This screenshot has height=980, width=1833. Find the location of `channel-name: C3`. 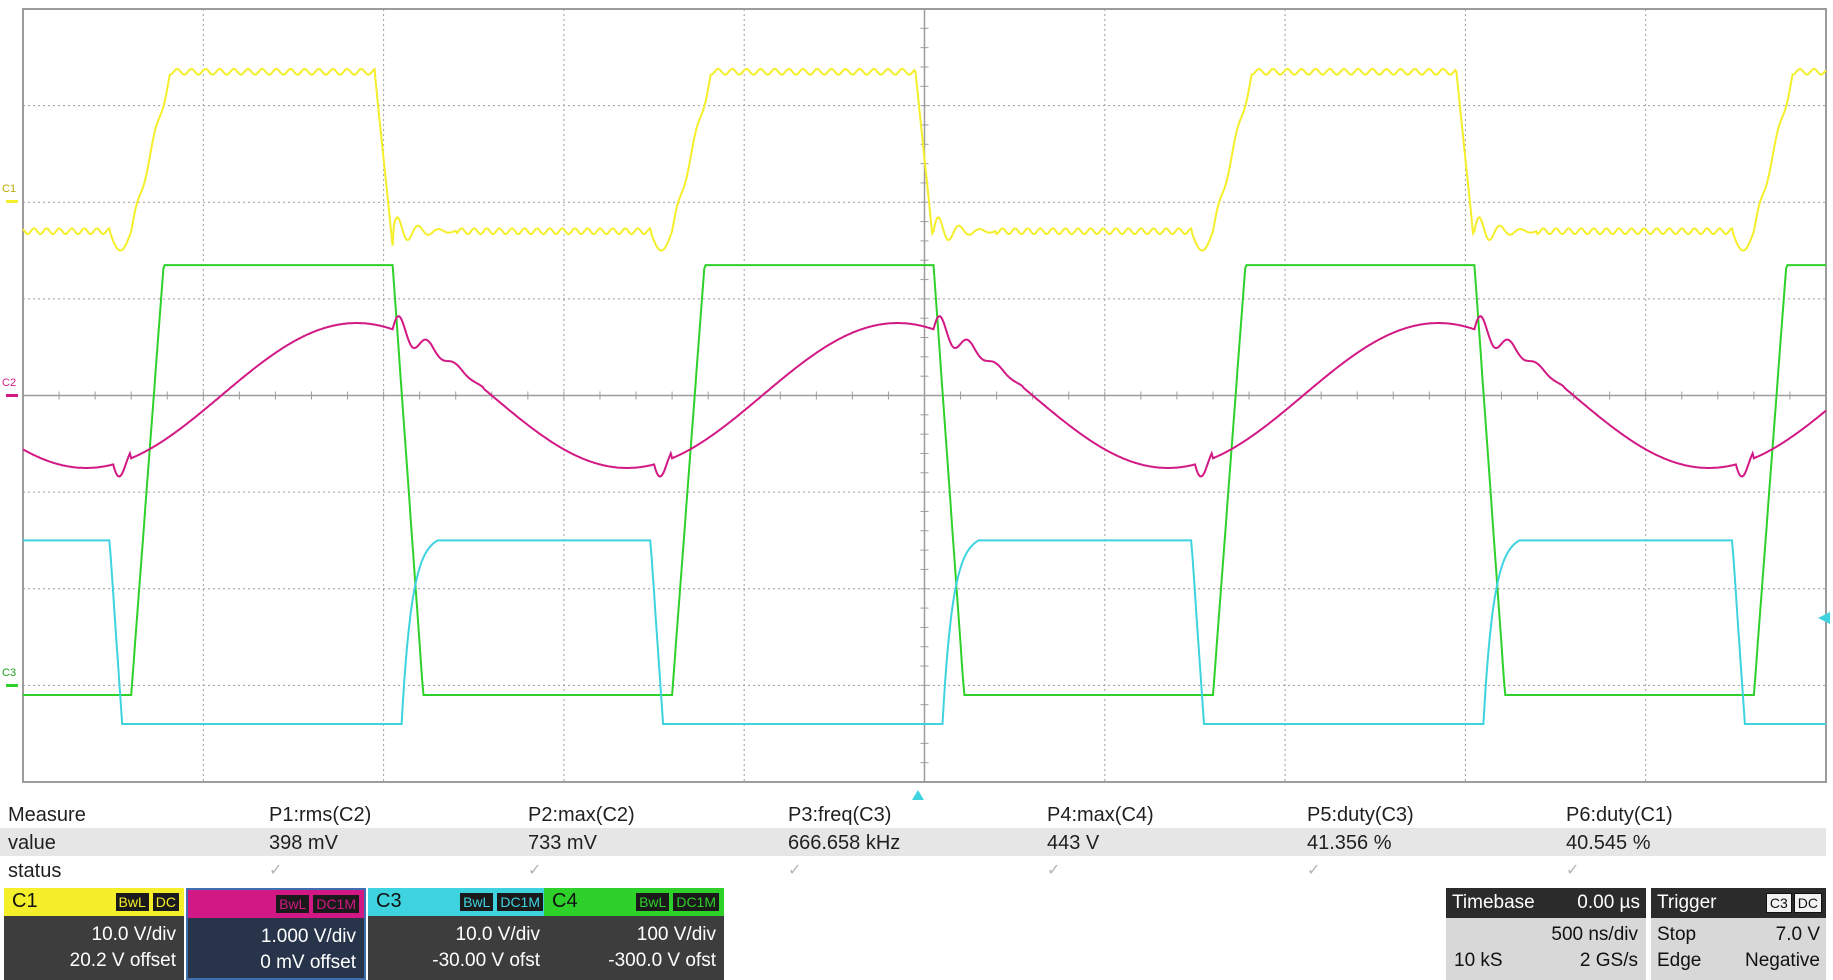

channel-name: C3 is located at coordinates (389, 901).